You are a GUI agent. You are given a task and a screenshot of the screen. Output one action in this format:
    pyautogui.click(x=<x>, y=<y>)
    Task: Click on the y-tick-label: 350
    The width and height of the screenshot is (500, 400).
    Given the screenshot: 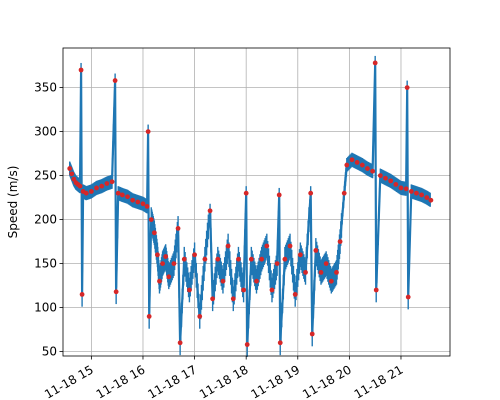 What is the action you would take?
    pyautogui.click(x=45, y=88)
    